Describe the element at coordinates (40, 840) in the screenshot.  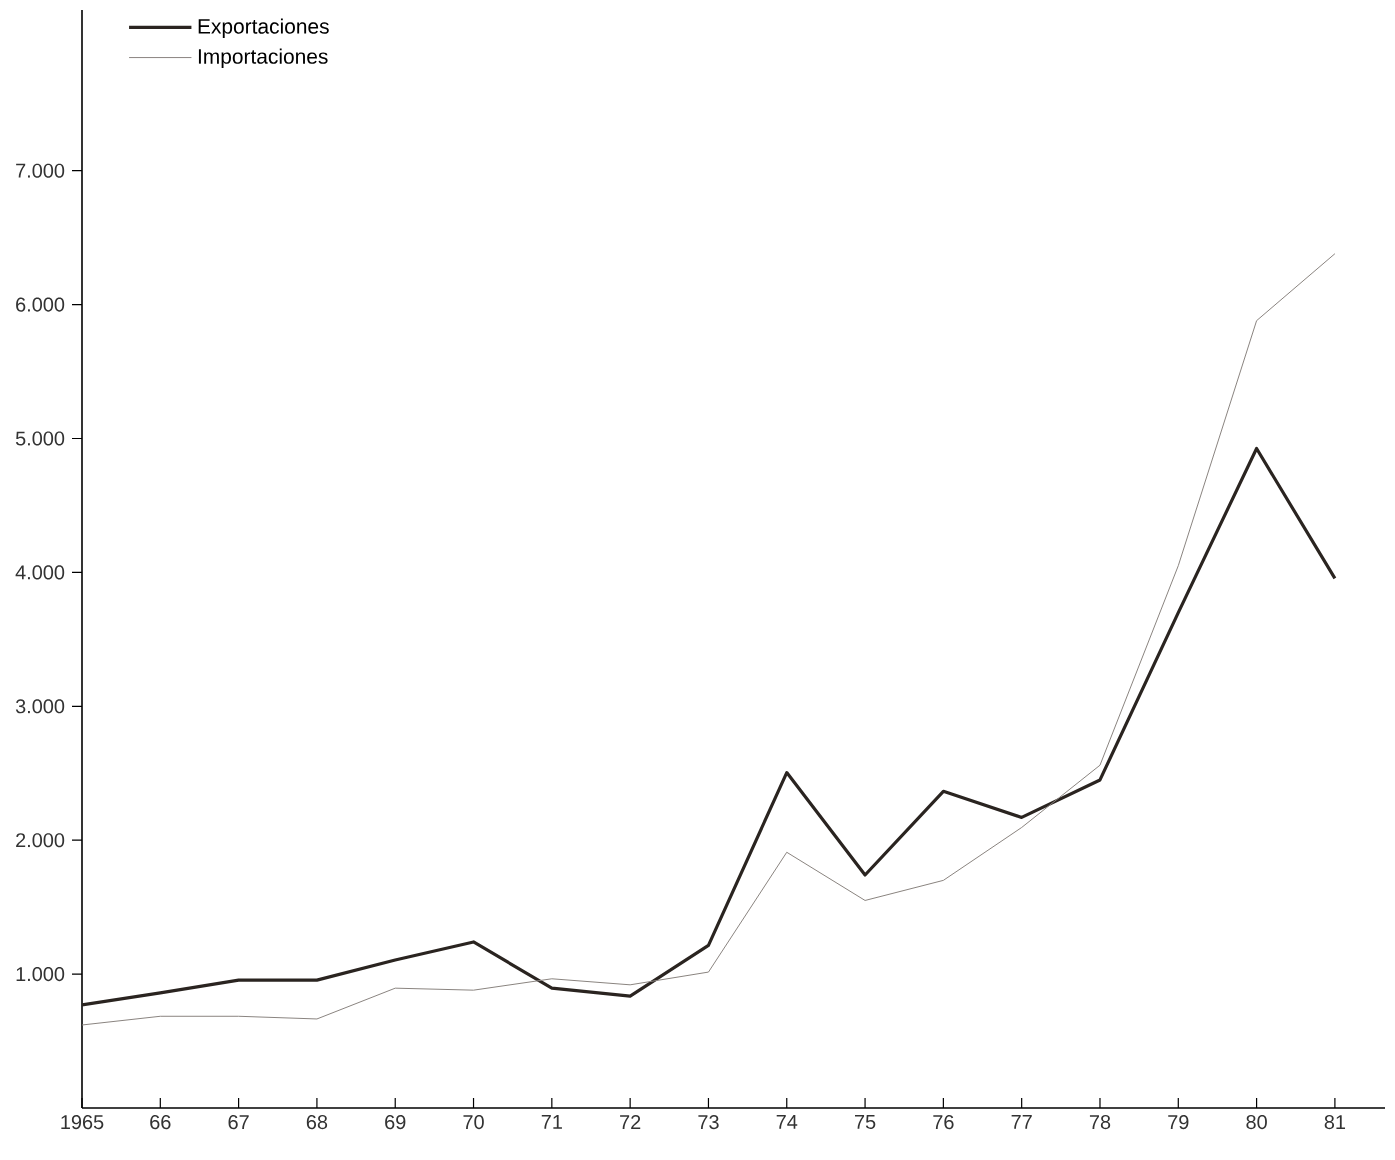
I see `y-tick-label: 2.000` at that location.